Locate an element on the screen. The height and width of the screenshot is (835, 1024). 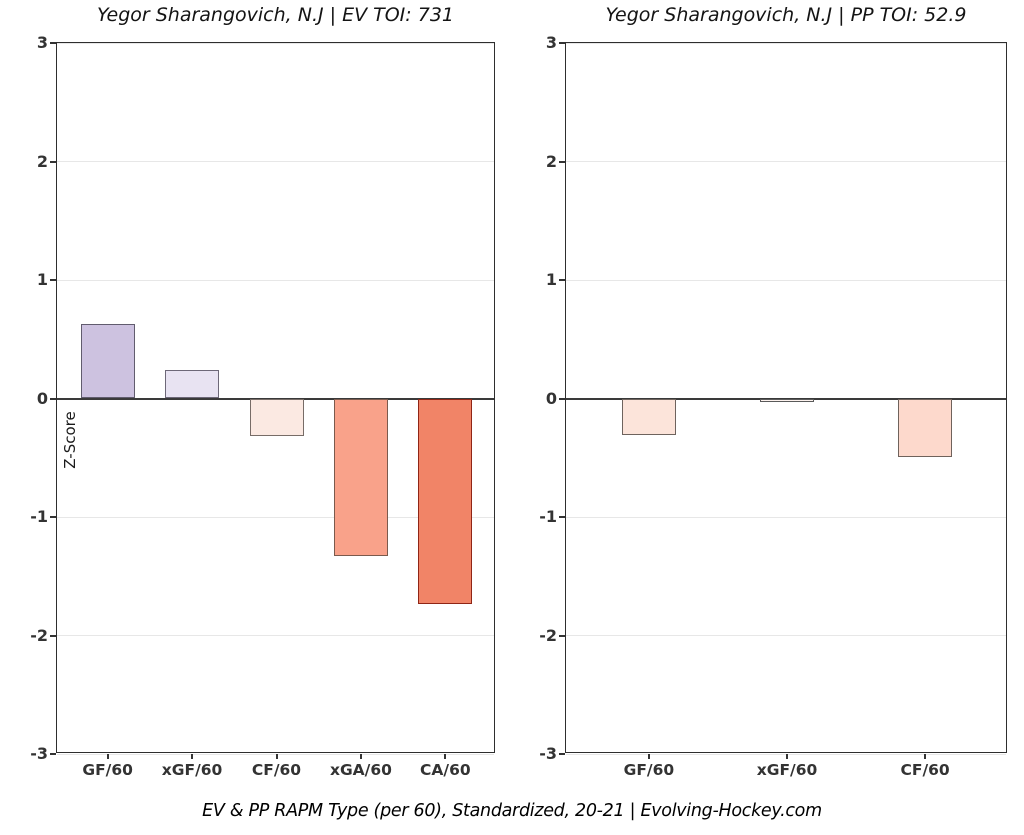
y-axis-title: Z-Score is located at coordinates (70, 440).